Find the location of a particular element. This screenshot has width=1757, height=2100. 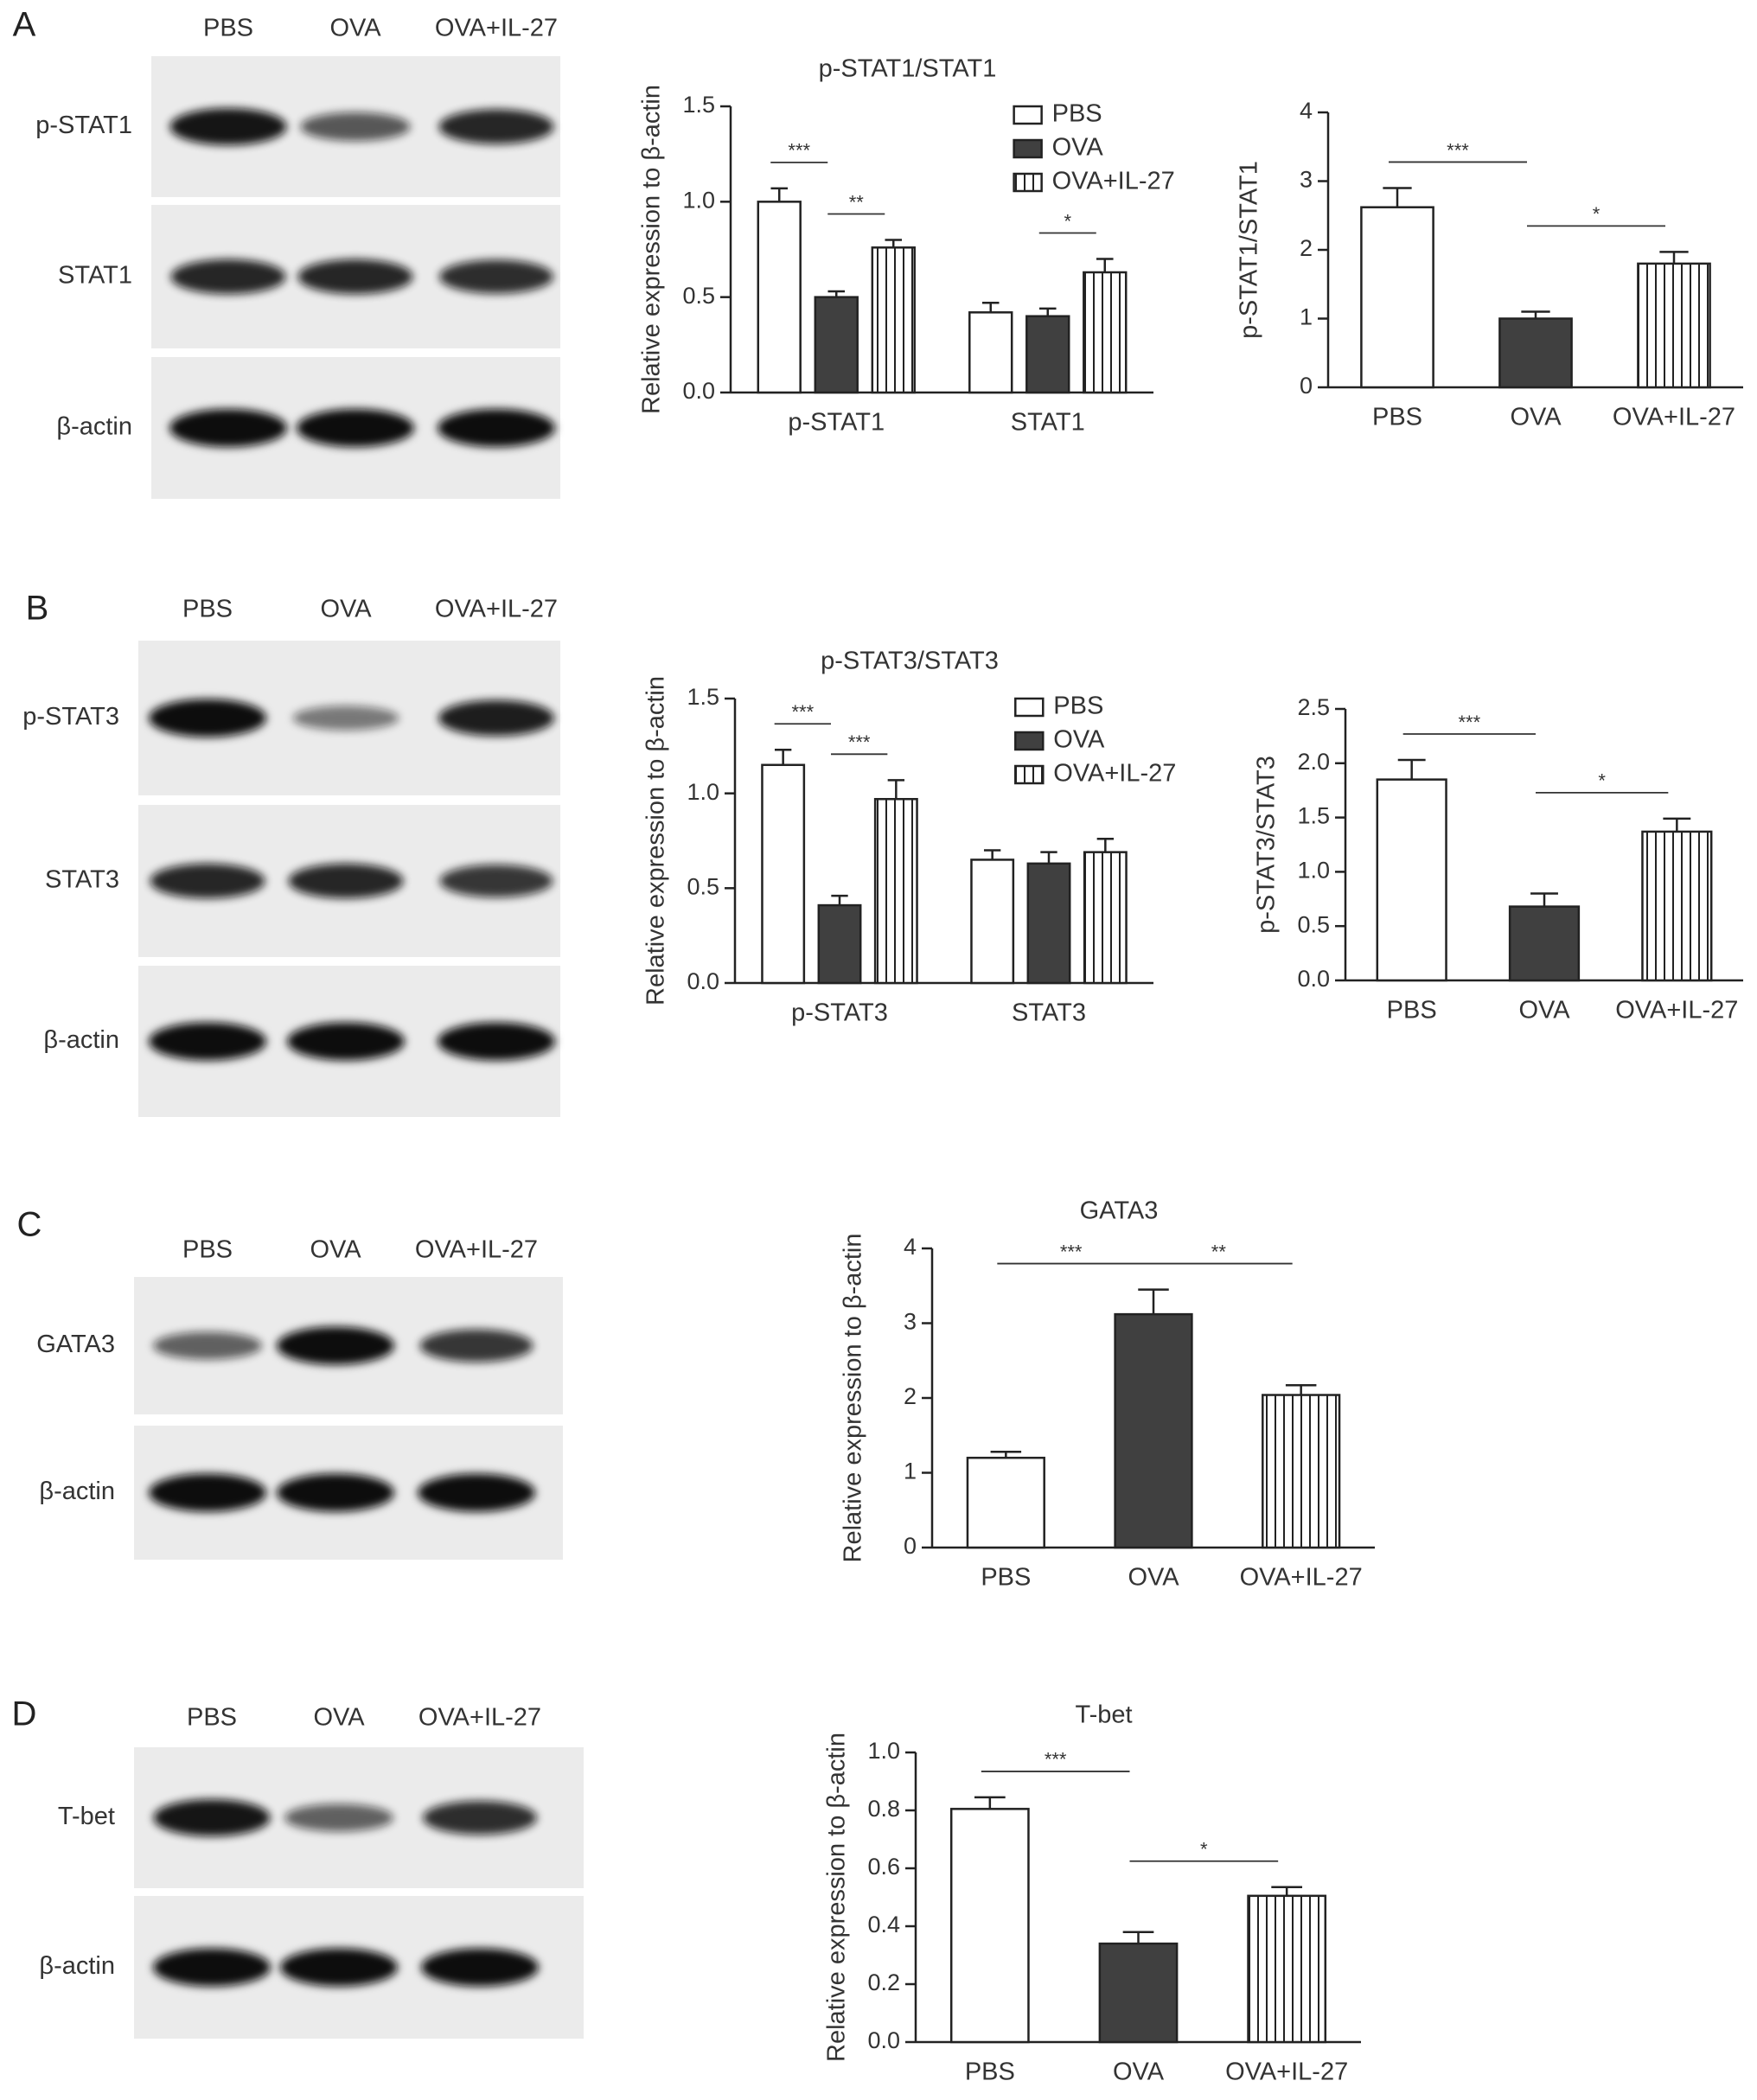

x-tick-label: PBS is located at coordinates (990, 2072).